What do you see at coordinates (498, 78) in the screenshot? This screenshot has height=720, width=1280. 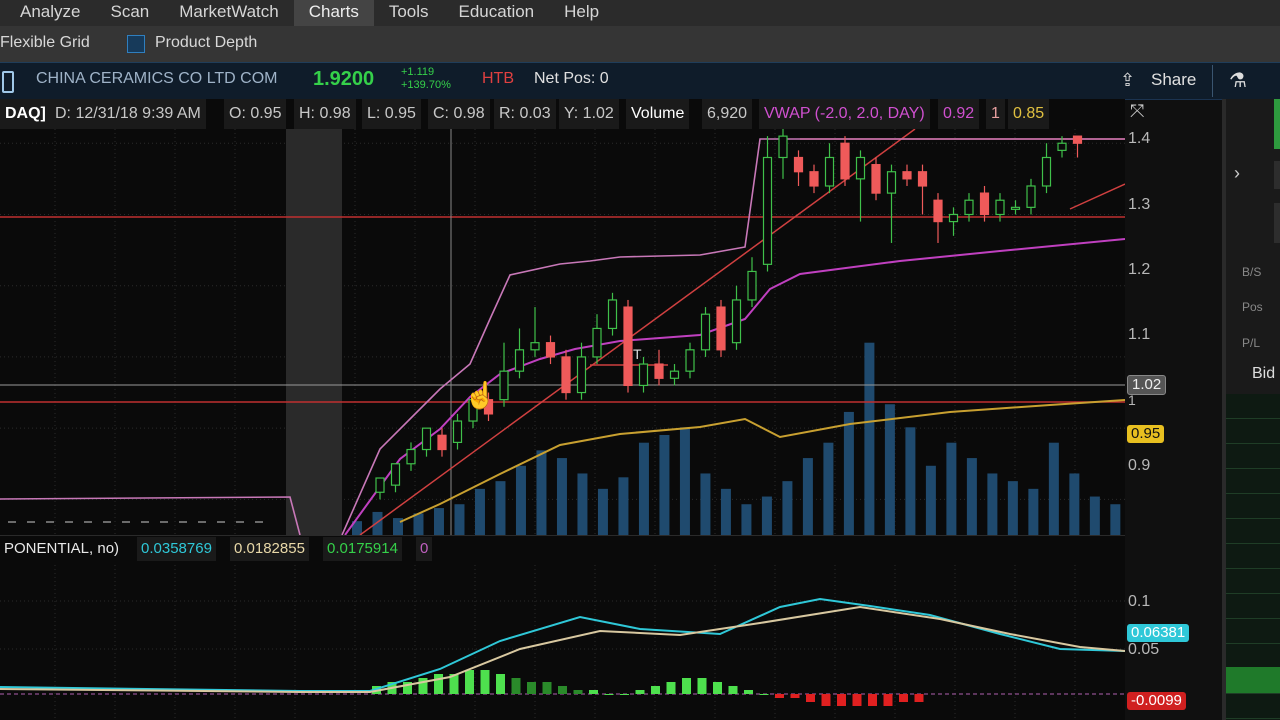 I see `htb-badge: HTB` at bounding box center [498, 78].